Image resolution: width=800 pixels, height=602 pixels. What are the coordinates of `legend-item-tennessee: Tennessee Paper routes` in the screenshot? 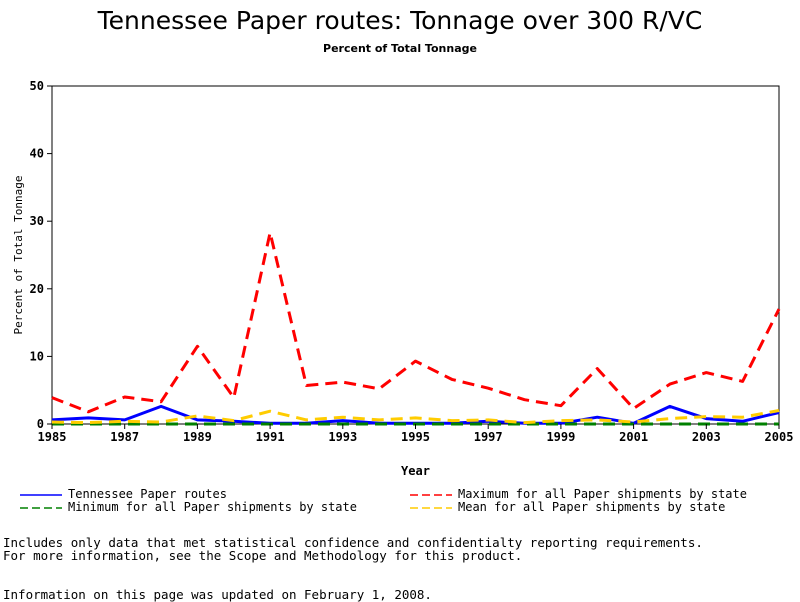 It's located at (123, 494).